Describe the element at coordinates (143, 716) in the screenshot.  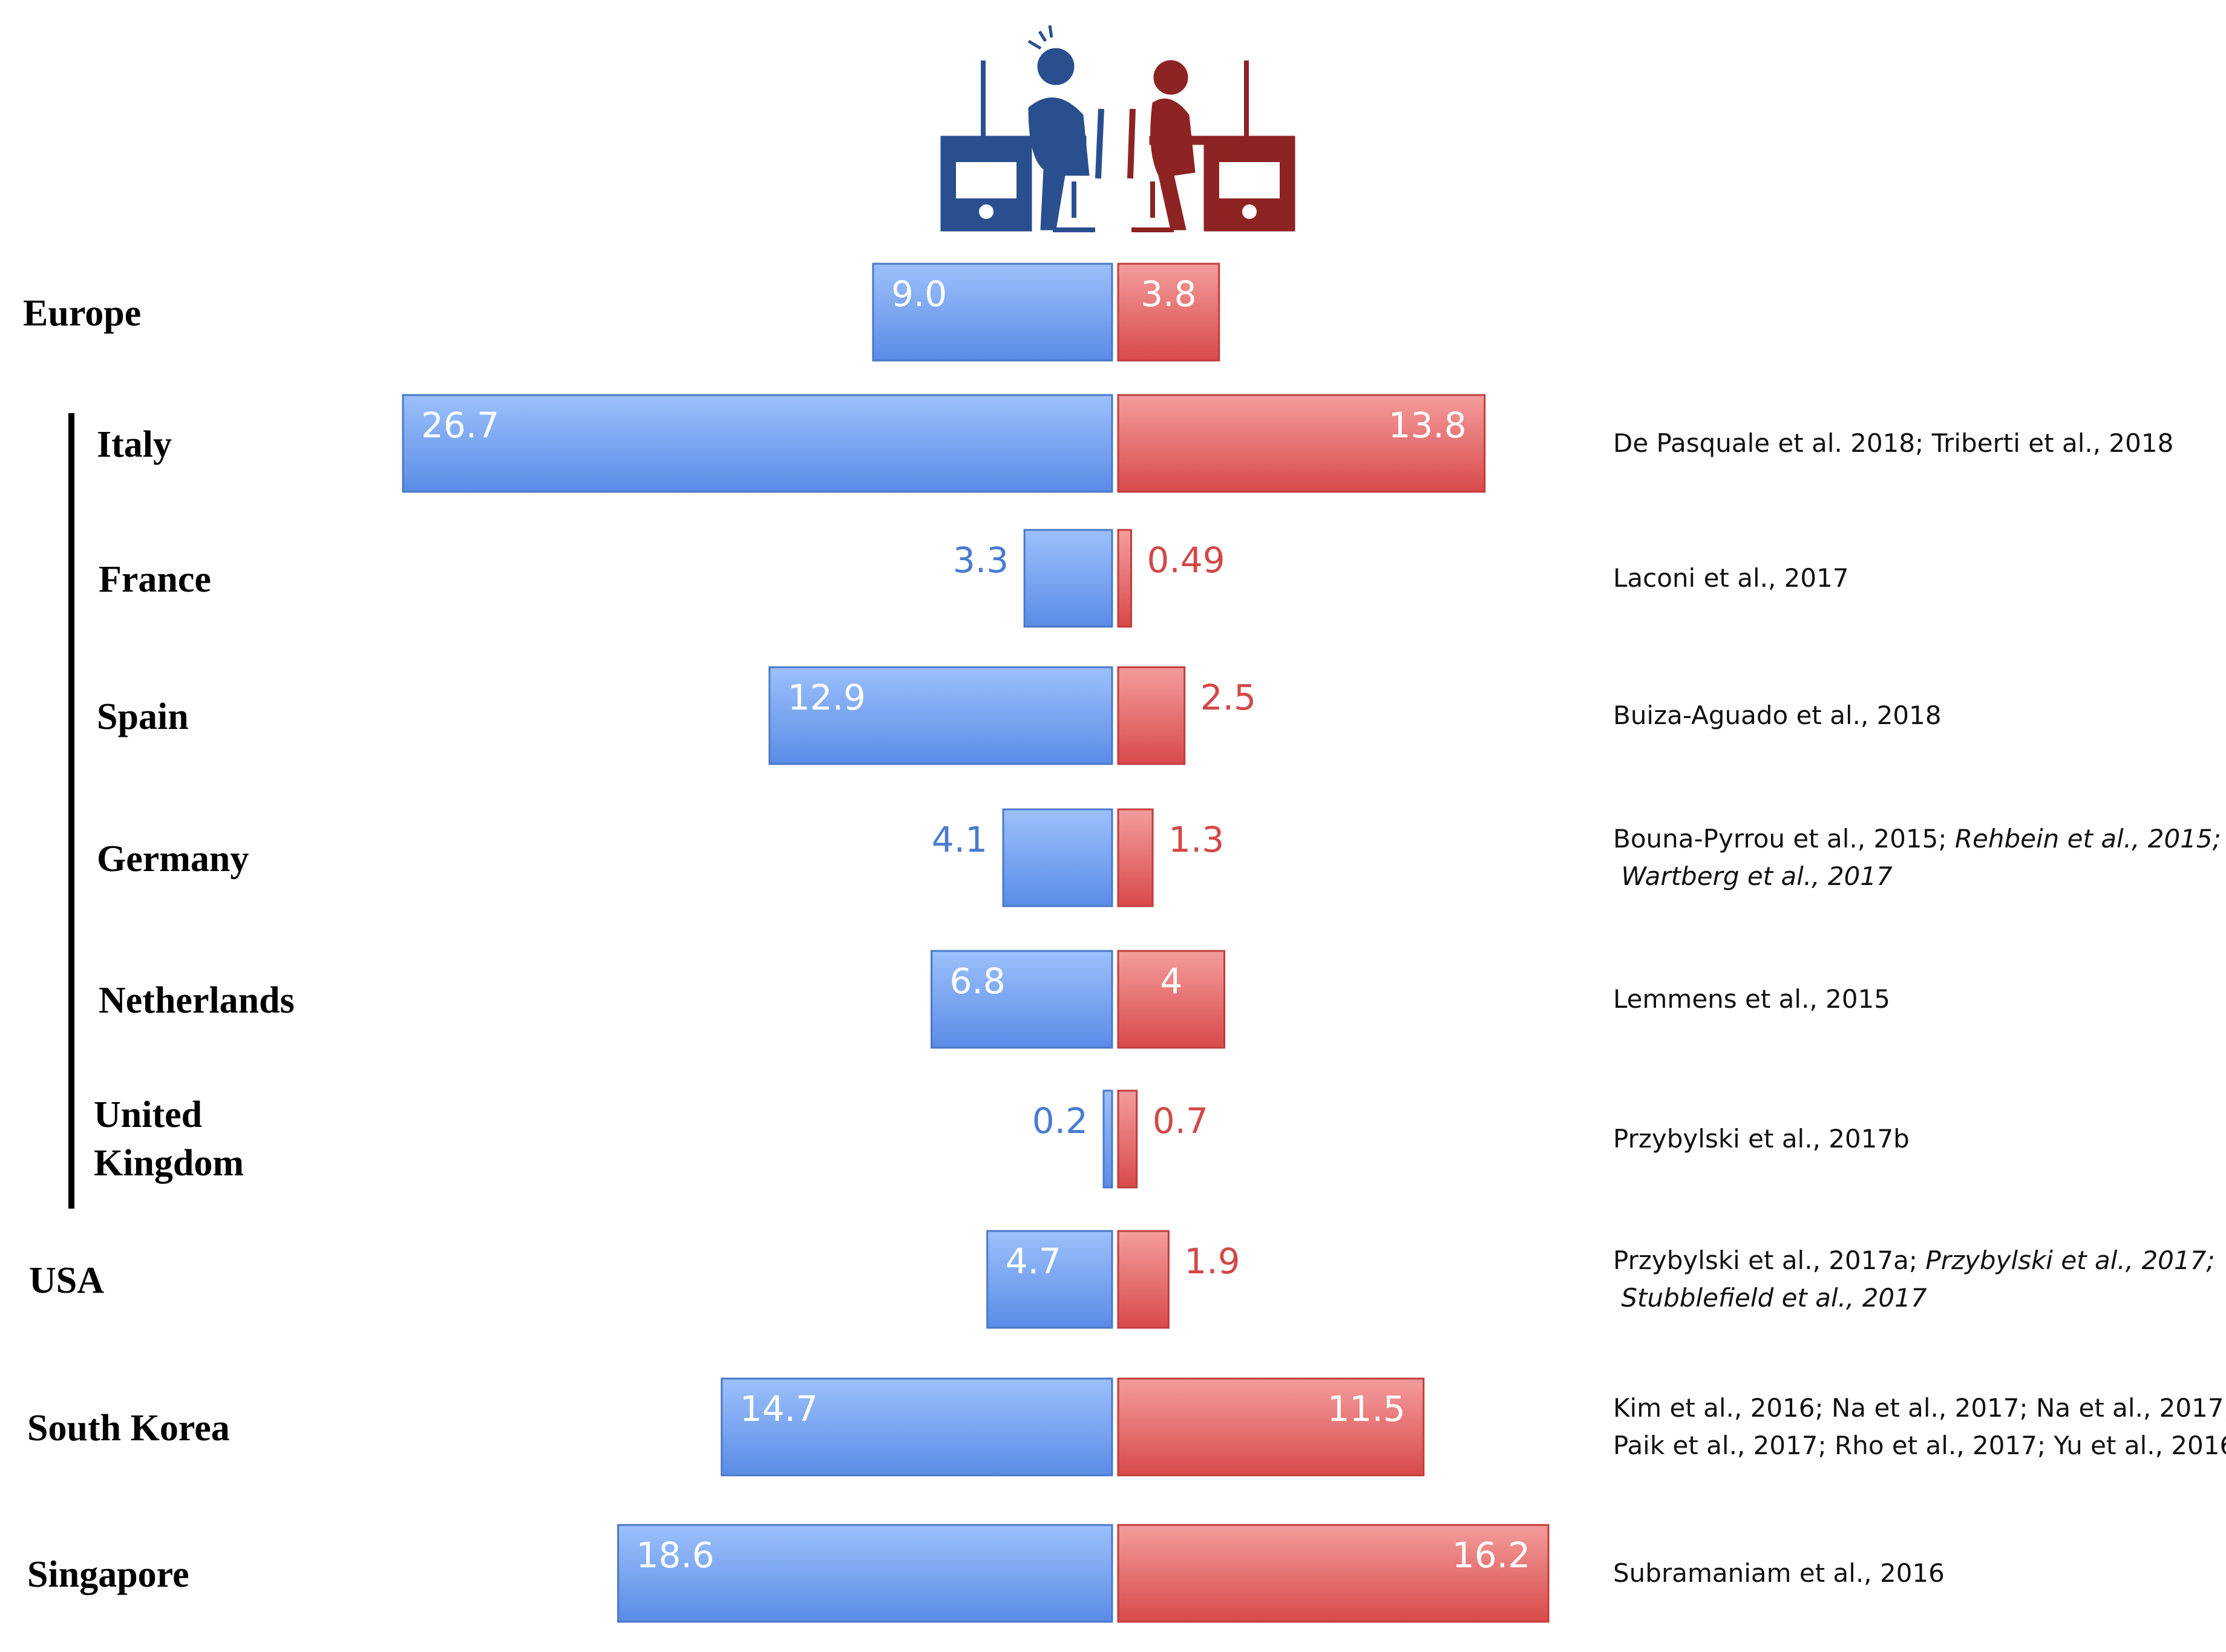
I see `category-label-spain: Spain` at that location.